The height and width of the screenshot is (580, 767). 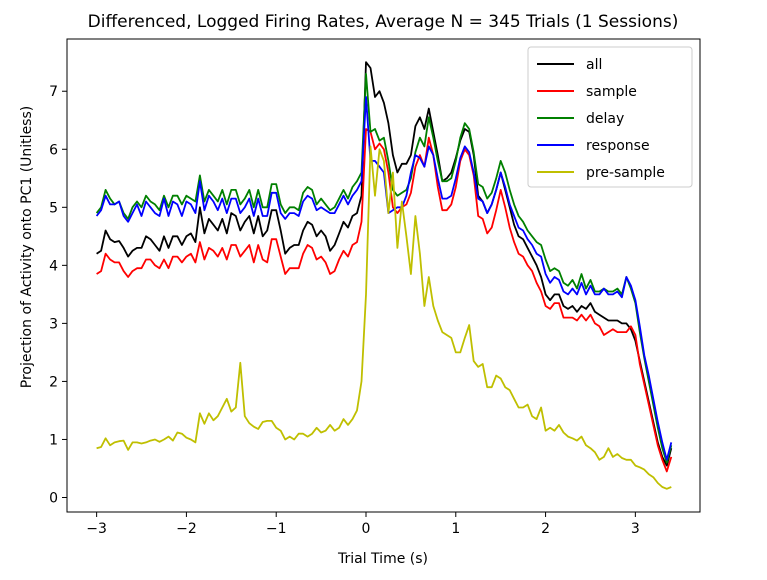 What do you see at coordinates (635, 529) in the screenshot?
I see `x-tick-label: 3` at bounding box center [635, 529].